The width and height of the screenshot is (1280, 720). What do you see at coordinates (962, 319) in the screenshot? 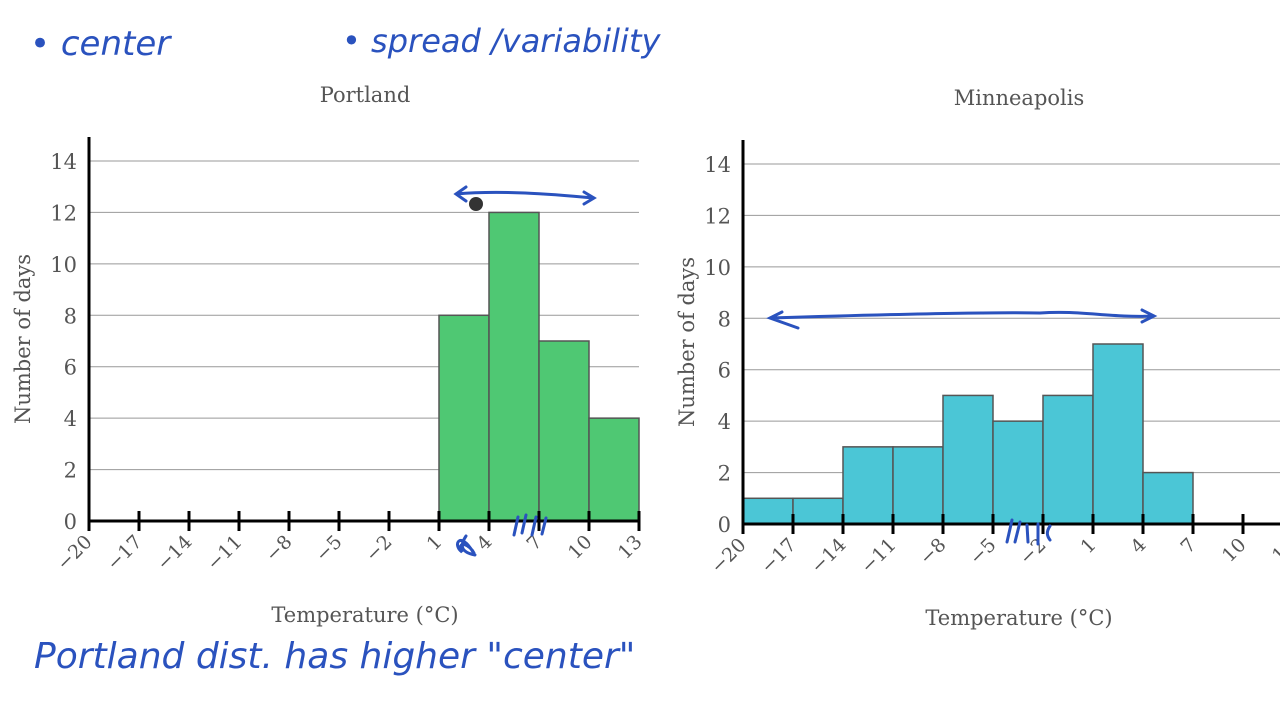
I see `minneapolis-spread-arrow` at bounding box center [962, 319].